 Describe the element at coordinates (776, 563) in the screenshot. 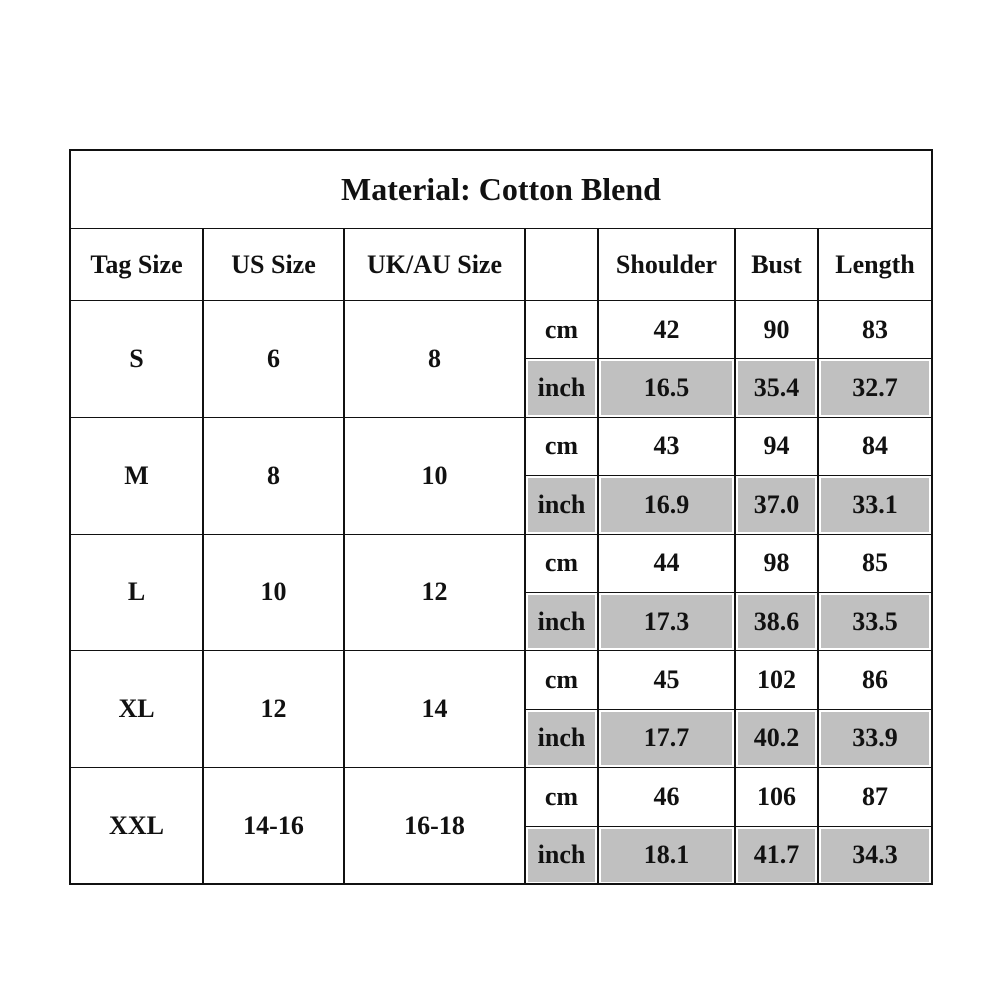

I see `cm-cell: 98` at that location.